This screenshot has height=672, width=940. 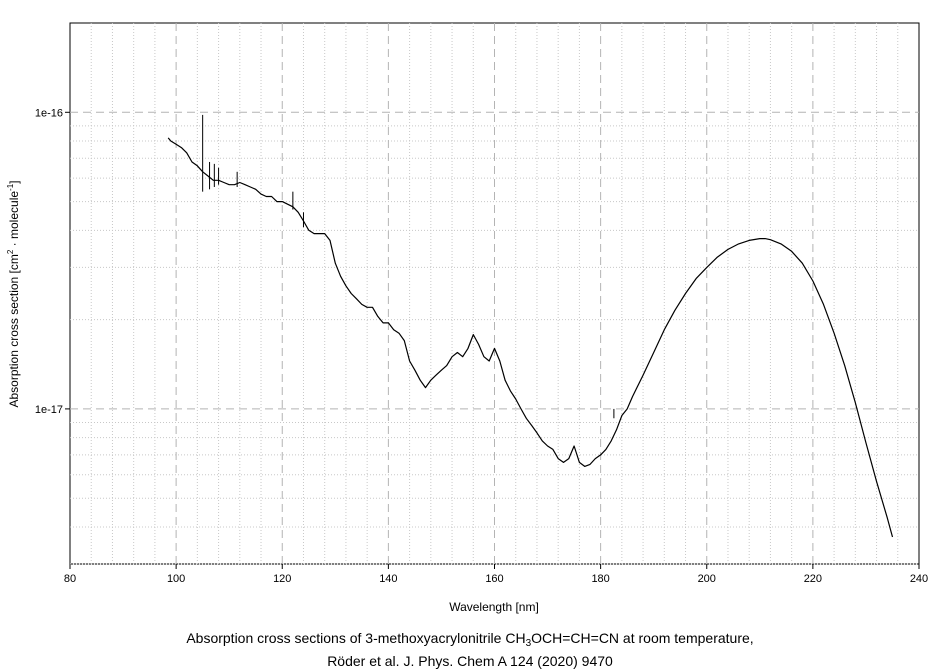 What do you see at coordinates (494, 579) in the screenshot?
I see `x-tick-label: 160` at bounding box center [494, 579].